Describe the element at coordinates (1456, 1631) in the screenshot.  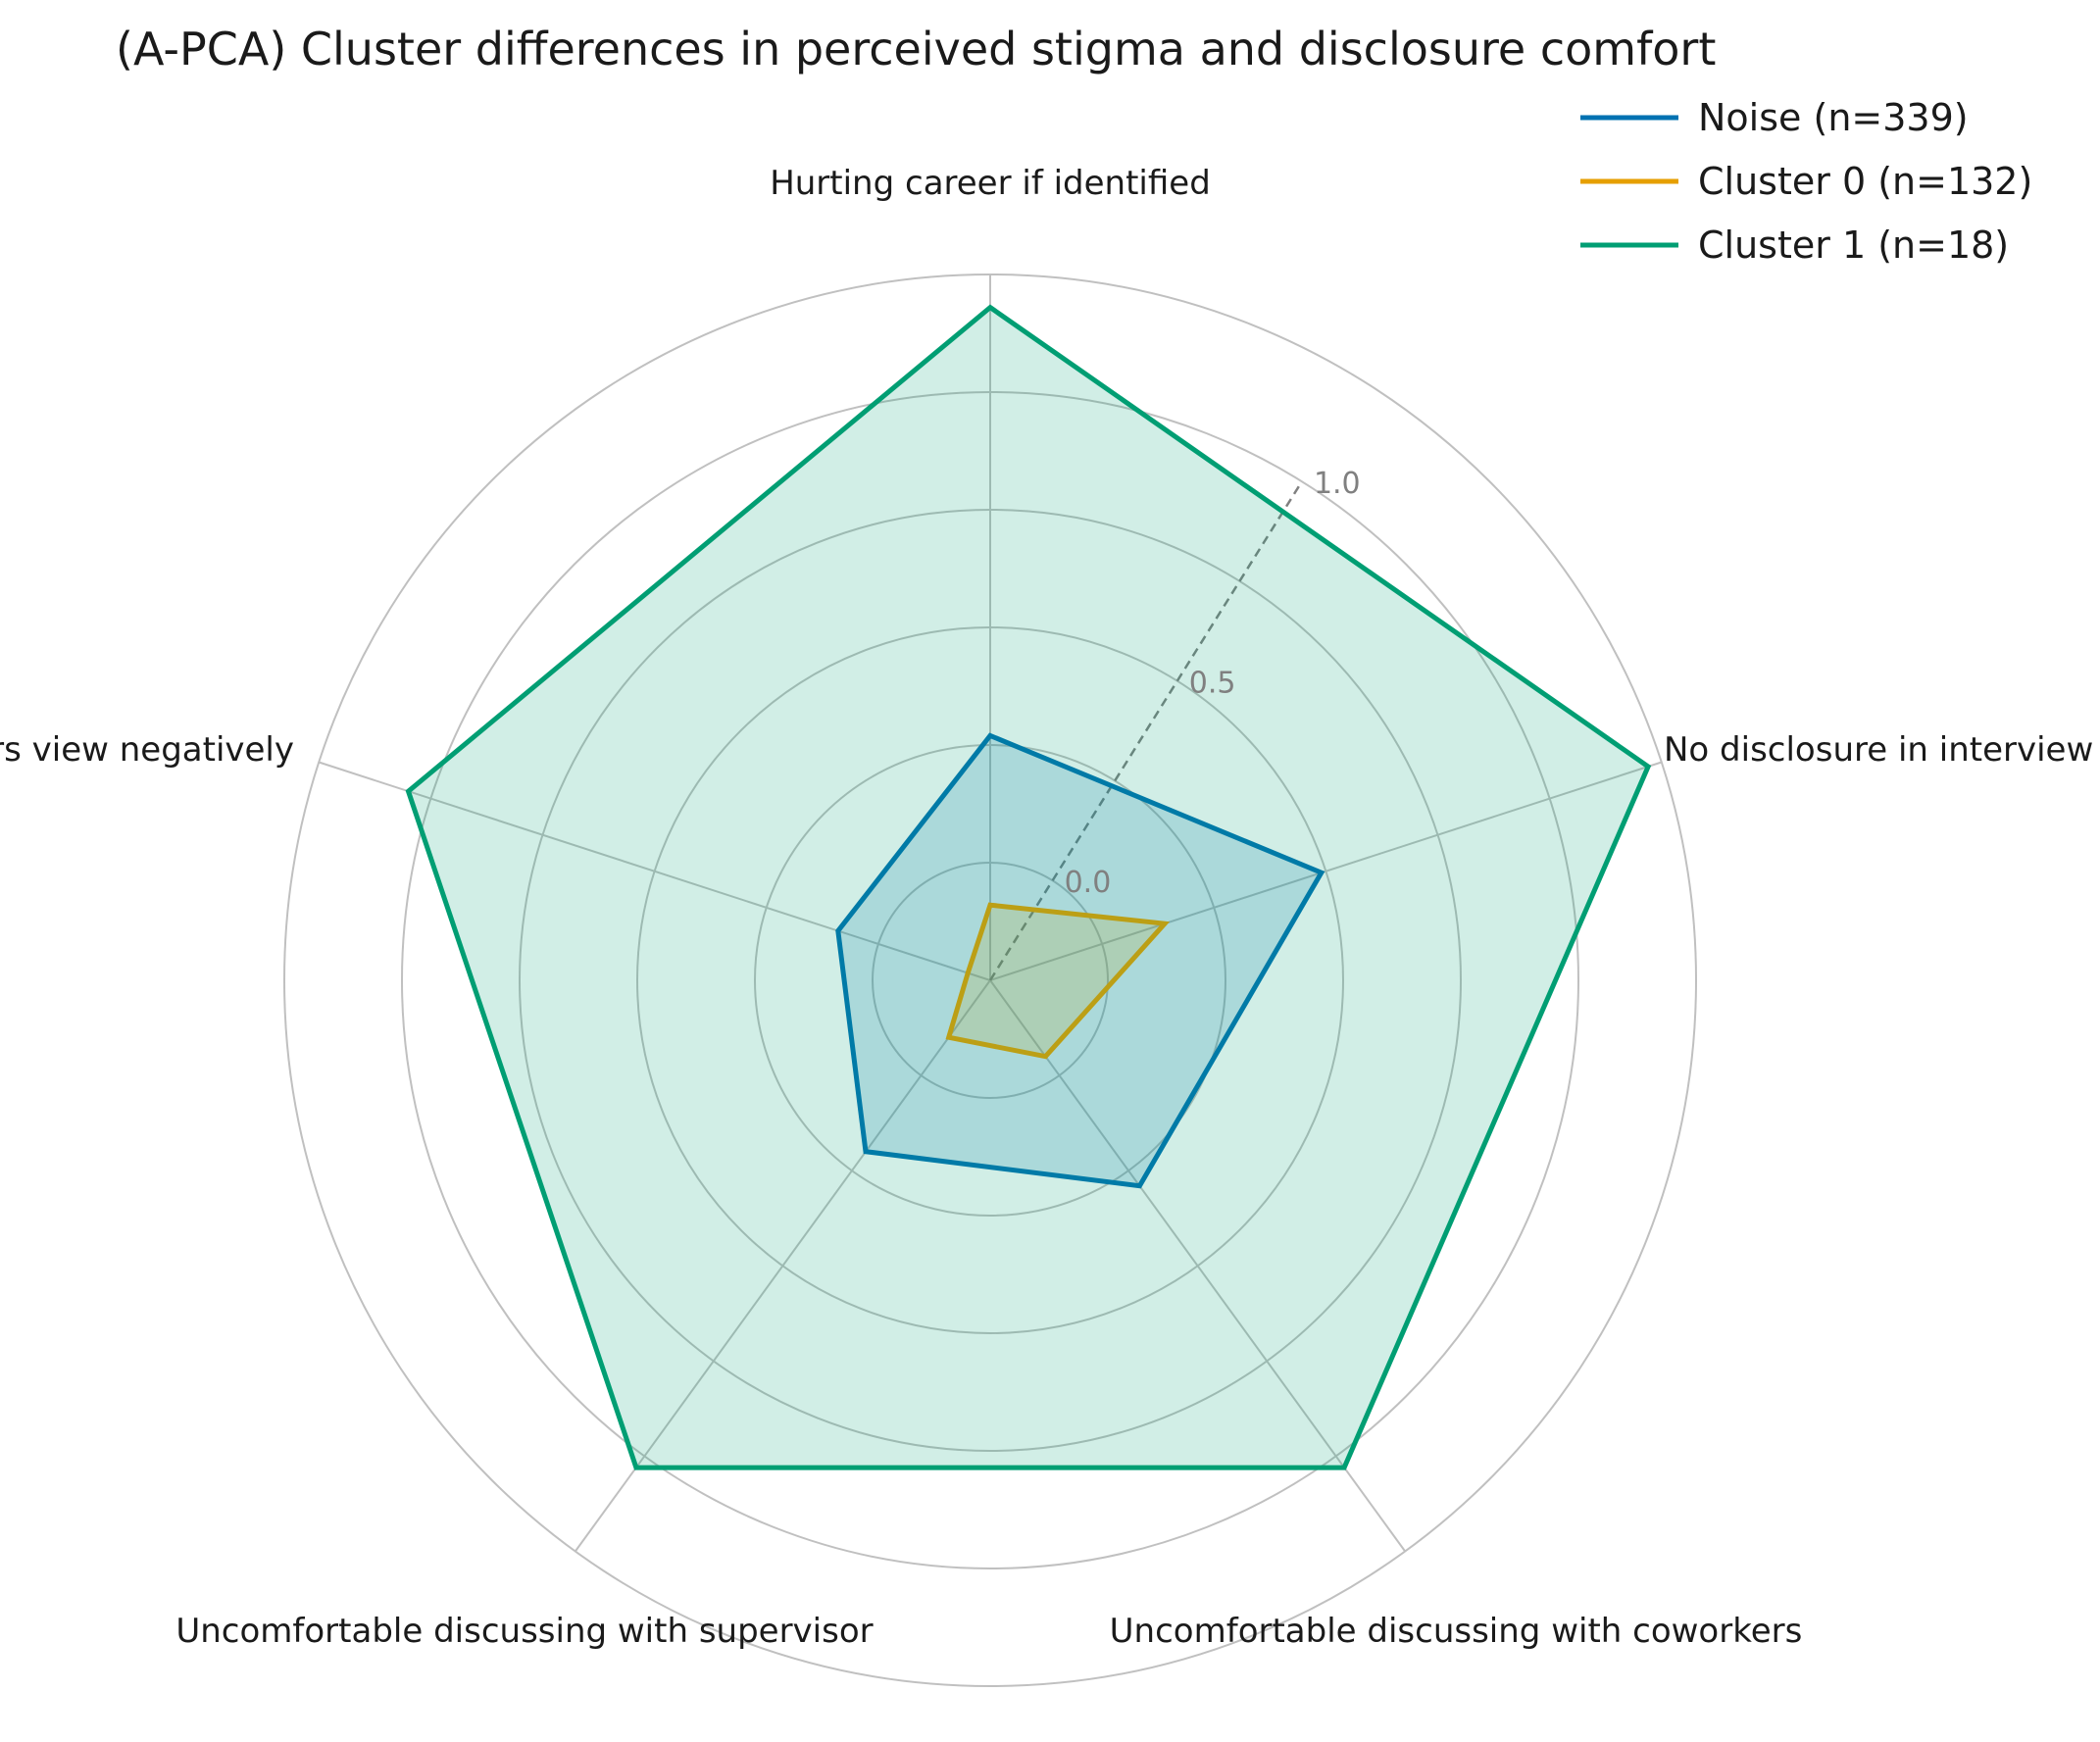
I see `axis-label-2: Uncomfortable discussing with coworkers` at that location.